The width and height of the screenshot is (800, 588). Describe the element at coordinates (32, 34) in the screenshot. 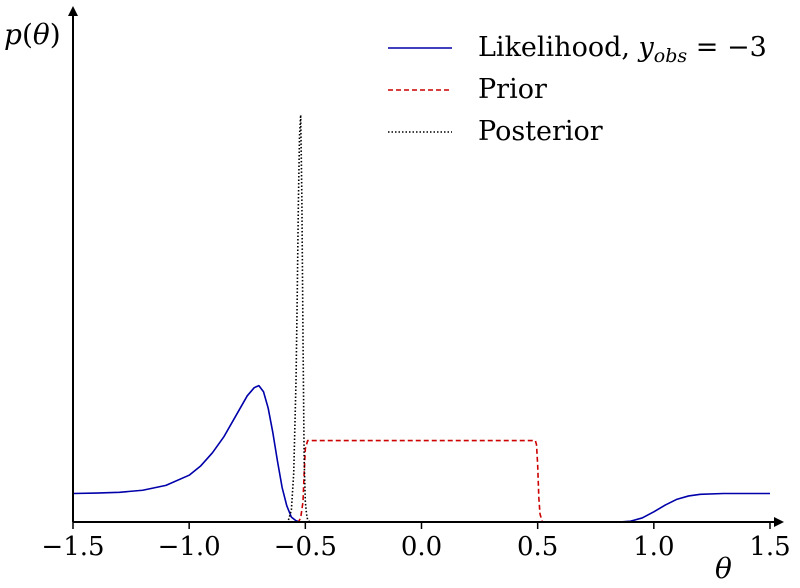

I see `y-axis-label: p(θ)` at that location.